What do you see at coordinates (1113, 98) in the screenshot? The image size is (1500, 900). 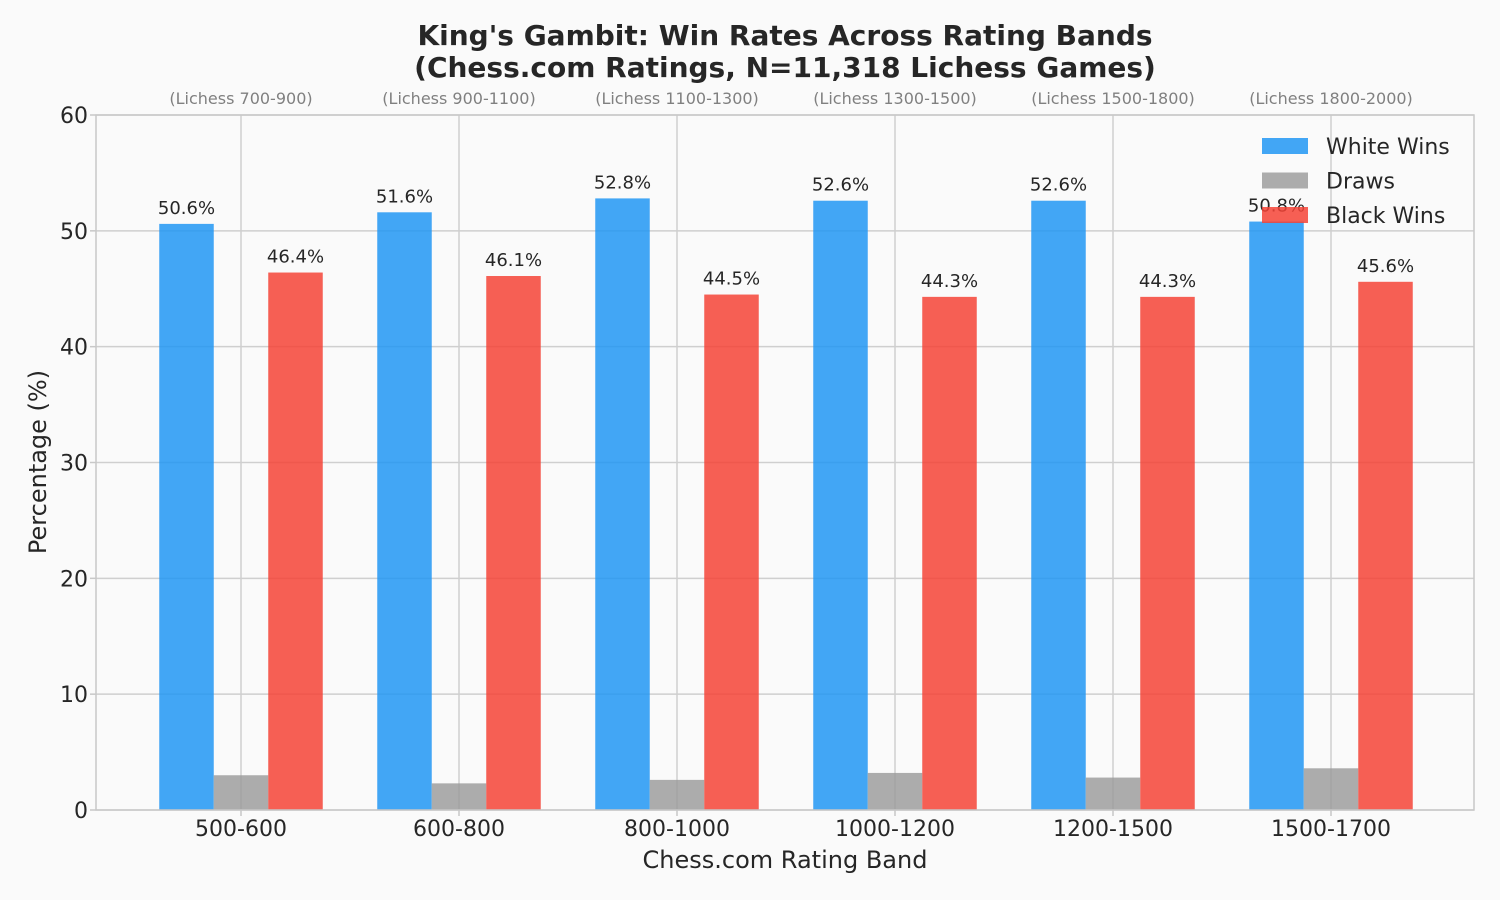 I see `secondary-label-4: (Lichess 1500-1800)` at bounding box center [1113, 98].